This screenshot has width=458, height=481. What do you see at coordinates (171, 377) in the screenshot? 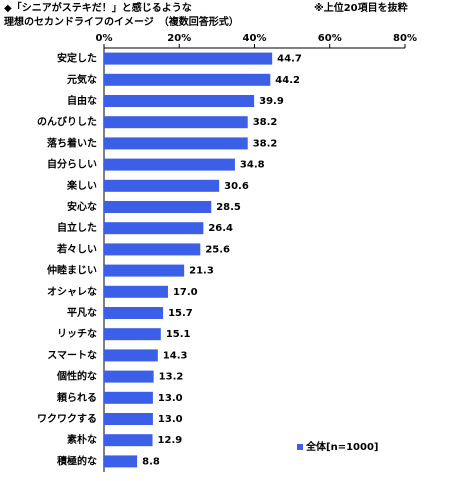
I see `value-label: 13.2` at bounding box center [171, 377].